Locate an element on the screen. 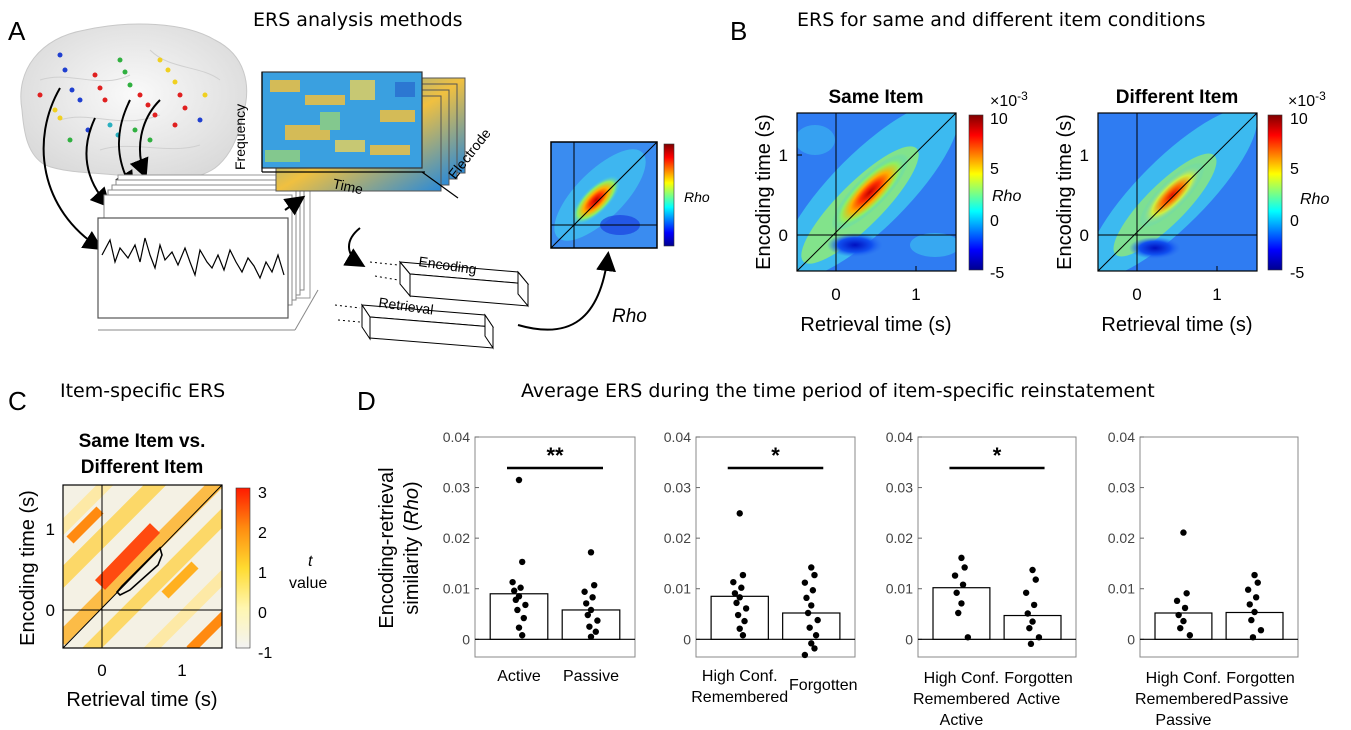 This screenshot has width=1351, height=730. same-item-cb-exponent: ×10⁻³ is located at coordinates (1009, 99).